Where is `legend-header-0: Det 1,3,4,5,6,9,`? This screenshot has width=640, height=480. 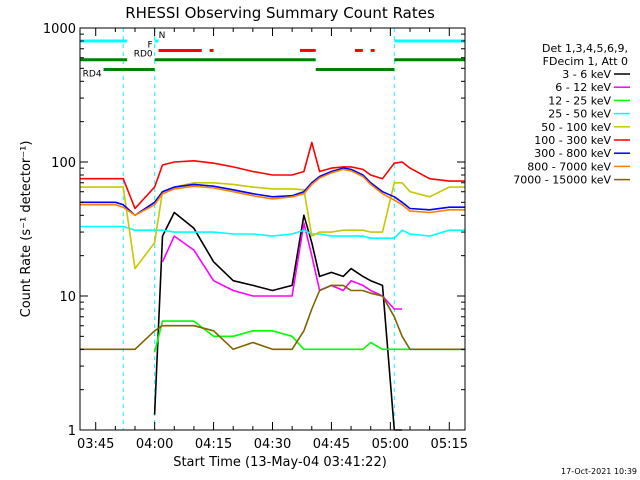
legend-header-0: Det 1,3,4,5,6,9, is located at coordinates (585, 48).